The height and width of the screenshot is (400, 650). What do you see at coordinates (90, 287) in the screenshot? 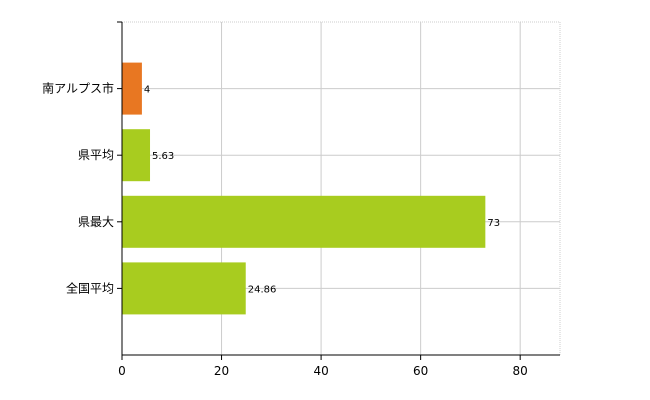
I see `category-label: 全国平均` at bounding box center [90, 287].